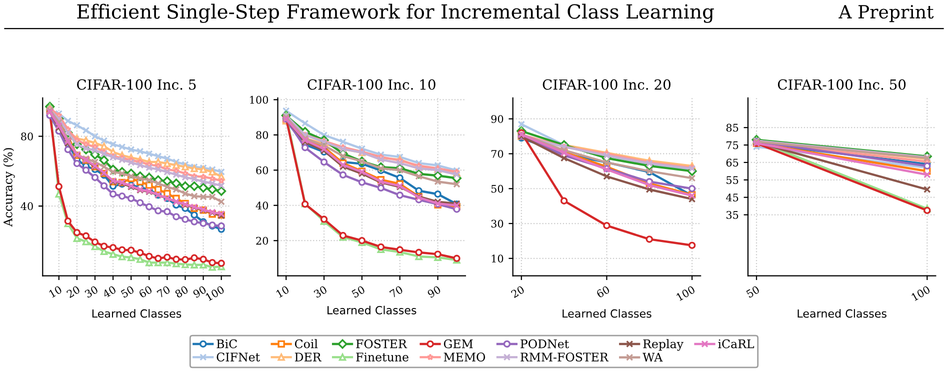  Describe the element at coordinates (395, 13) in the screenshot. I see `text: Efficient Single-Step Framework for Incremental Class Learning` at that location.